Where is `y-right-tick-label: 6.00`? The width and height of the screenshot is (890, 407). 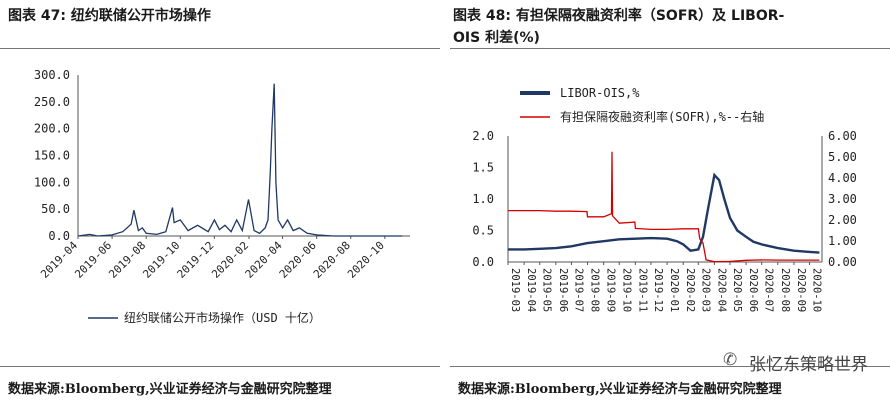 y-right-tick-label: 6.00 is located at coordinates (842, 136).